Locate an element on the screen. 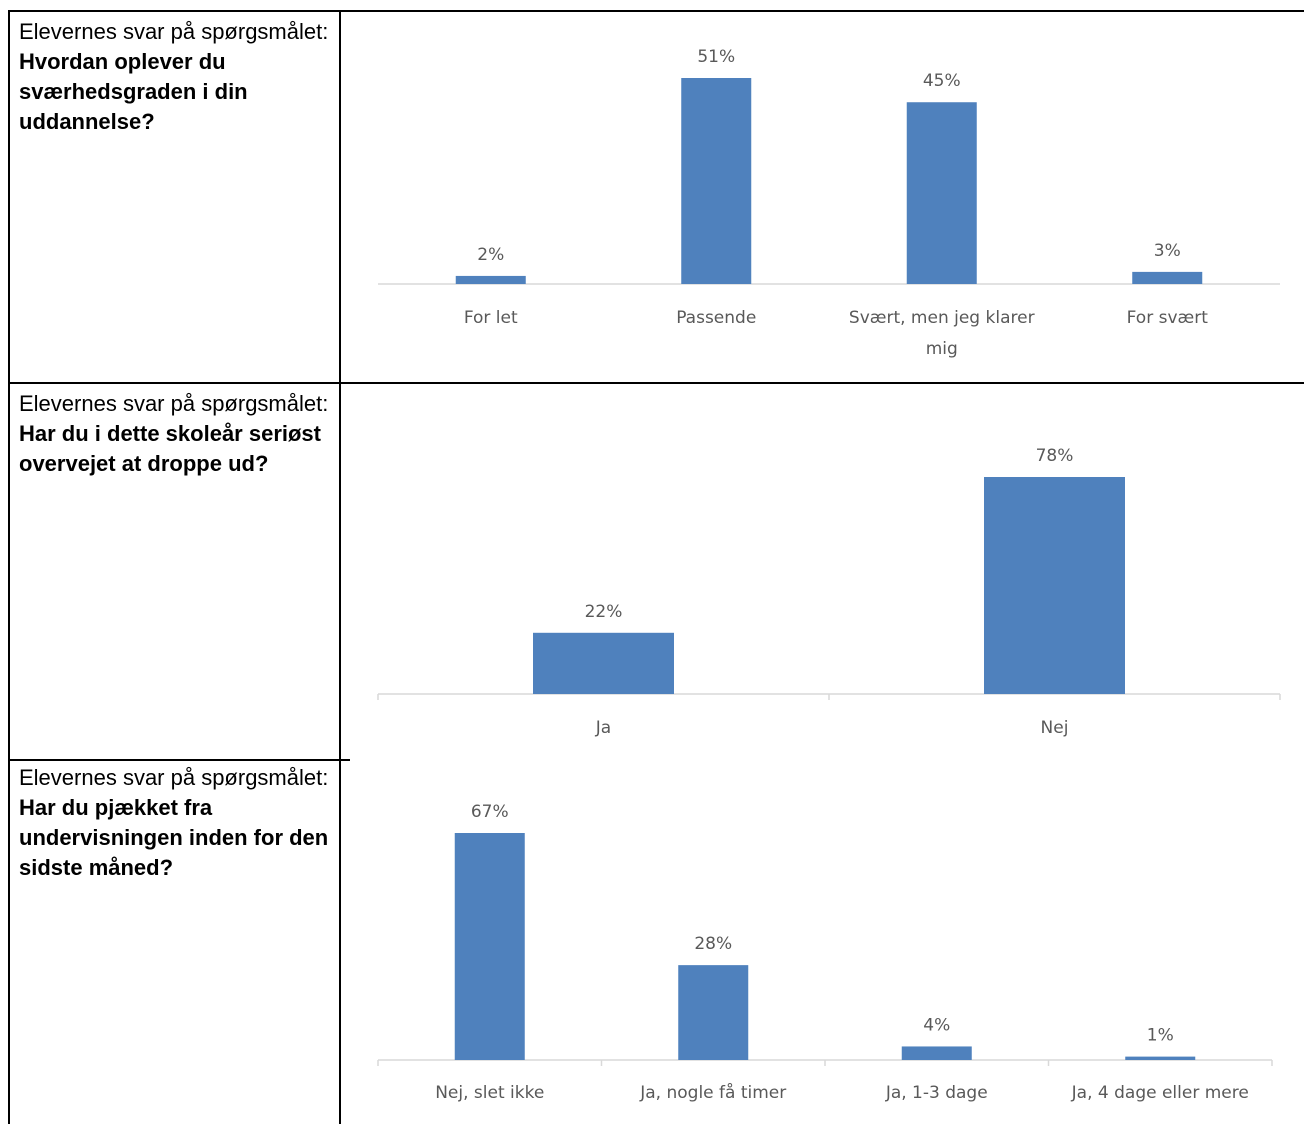 The width and height of the screenshot is (1304, 1124). dropout-data-label: 78% is located at coordinates (1055, 456).